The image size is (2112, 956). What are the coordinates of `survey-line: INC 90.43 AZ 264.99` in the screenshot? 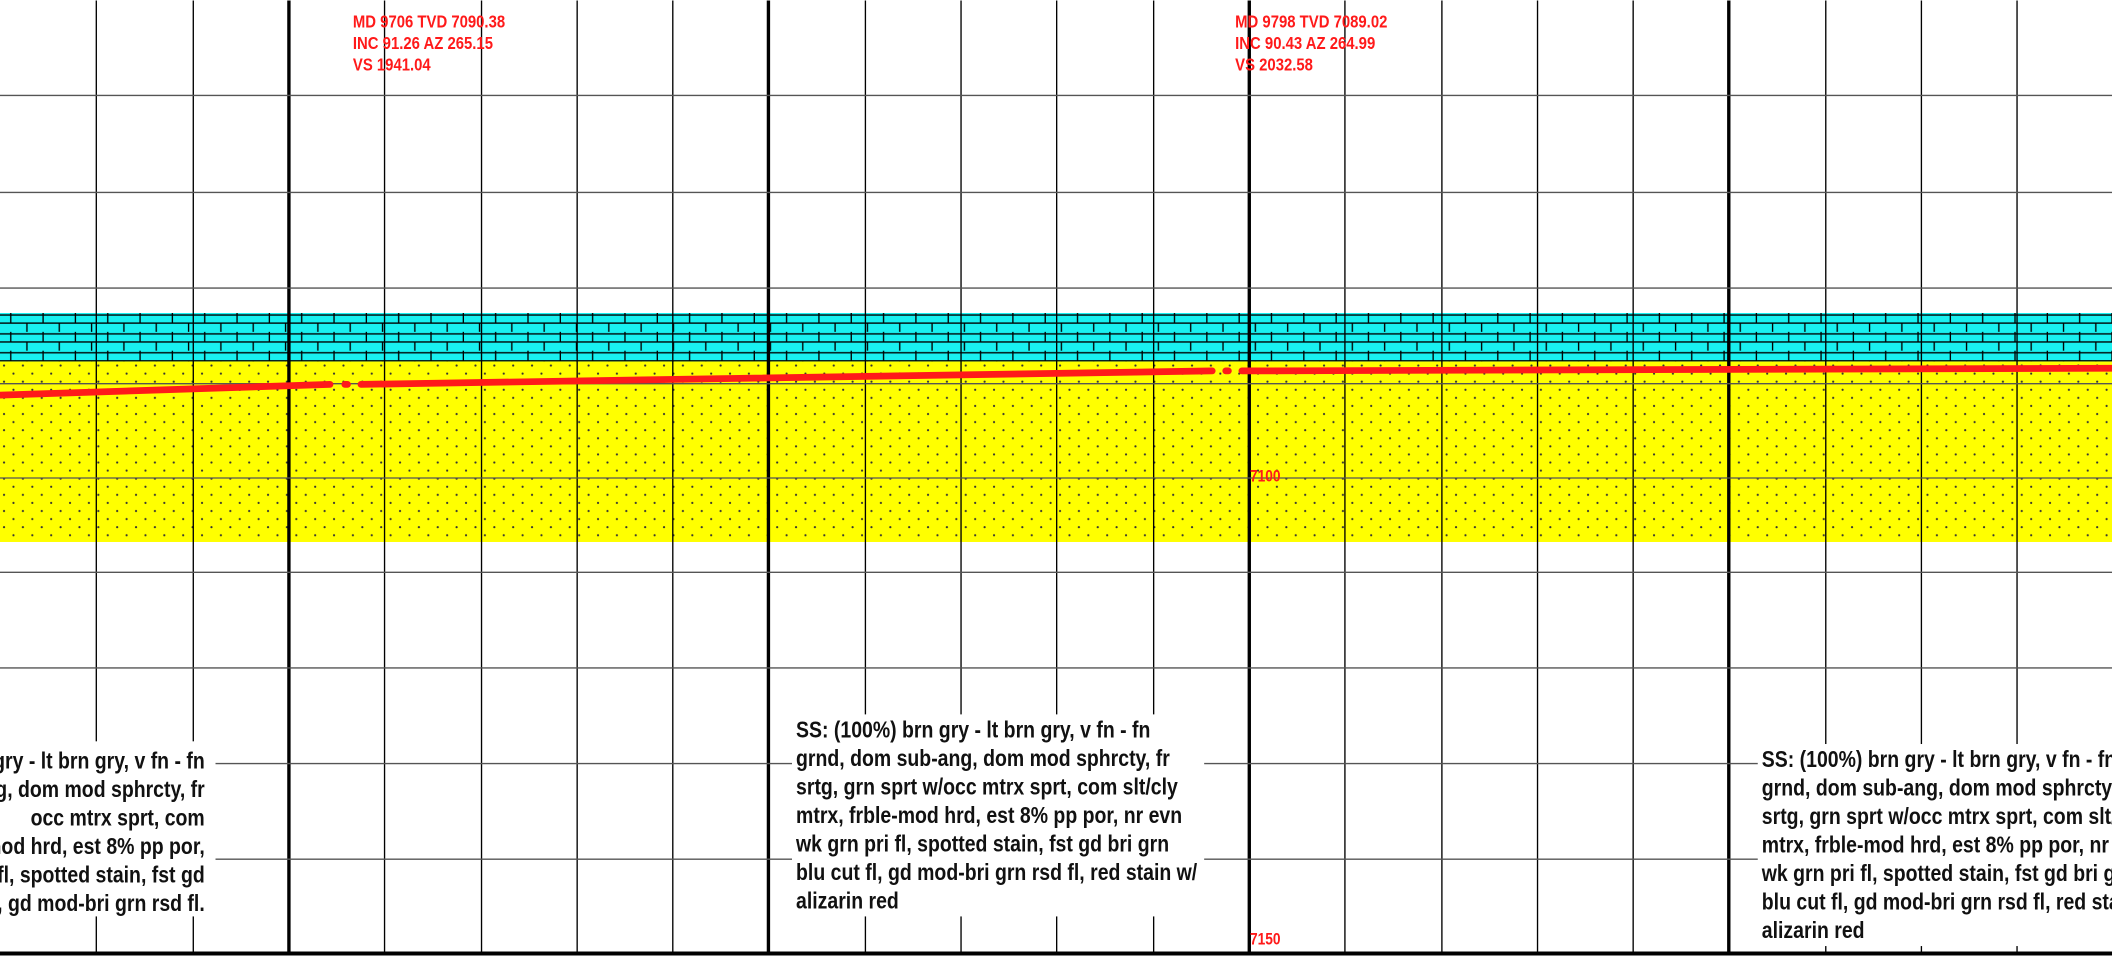 It's located at (1305, 43).